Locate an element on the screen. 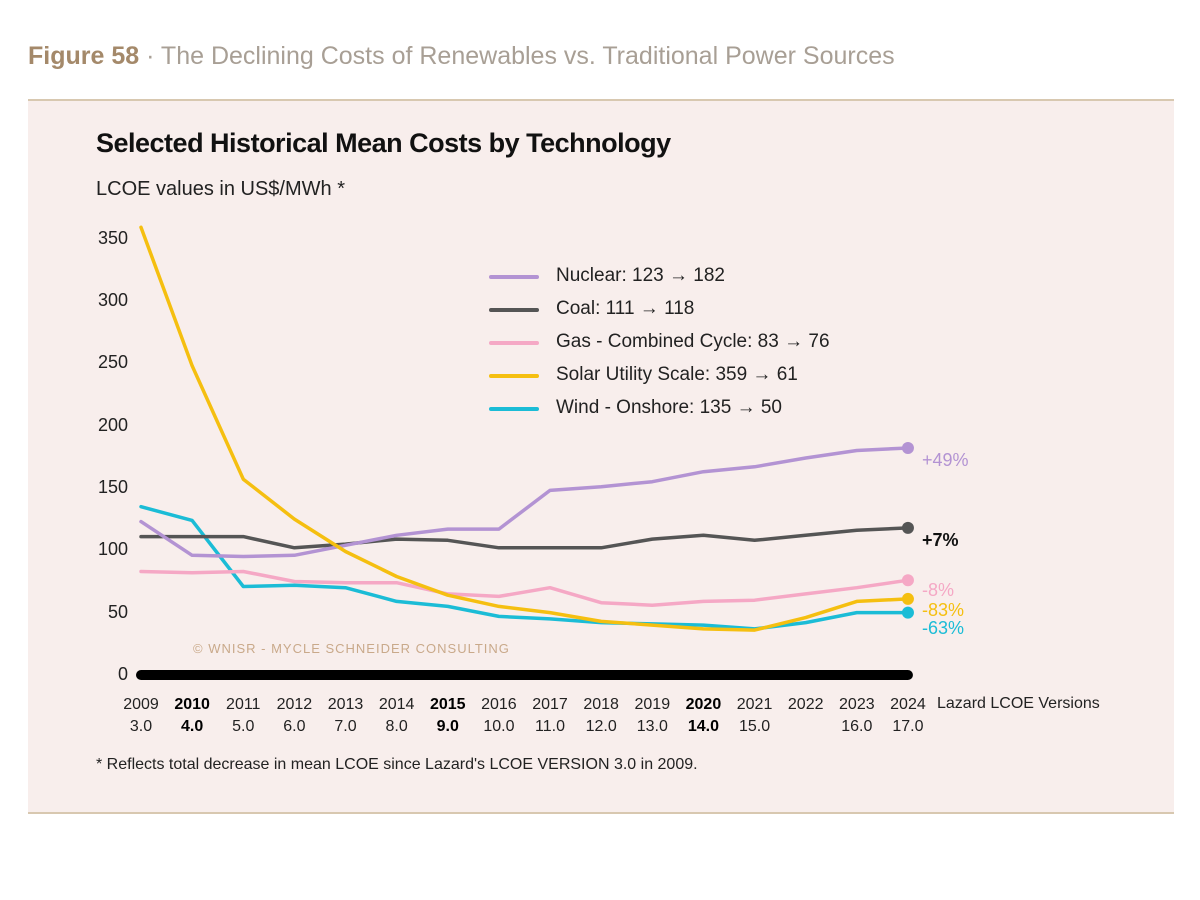  x-tick-year: 2011 is located at coordinates (243, 704).